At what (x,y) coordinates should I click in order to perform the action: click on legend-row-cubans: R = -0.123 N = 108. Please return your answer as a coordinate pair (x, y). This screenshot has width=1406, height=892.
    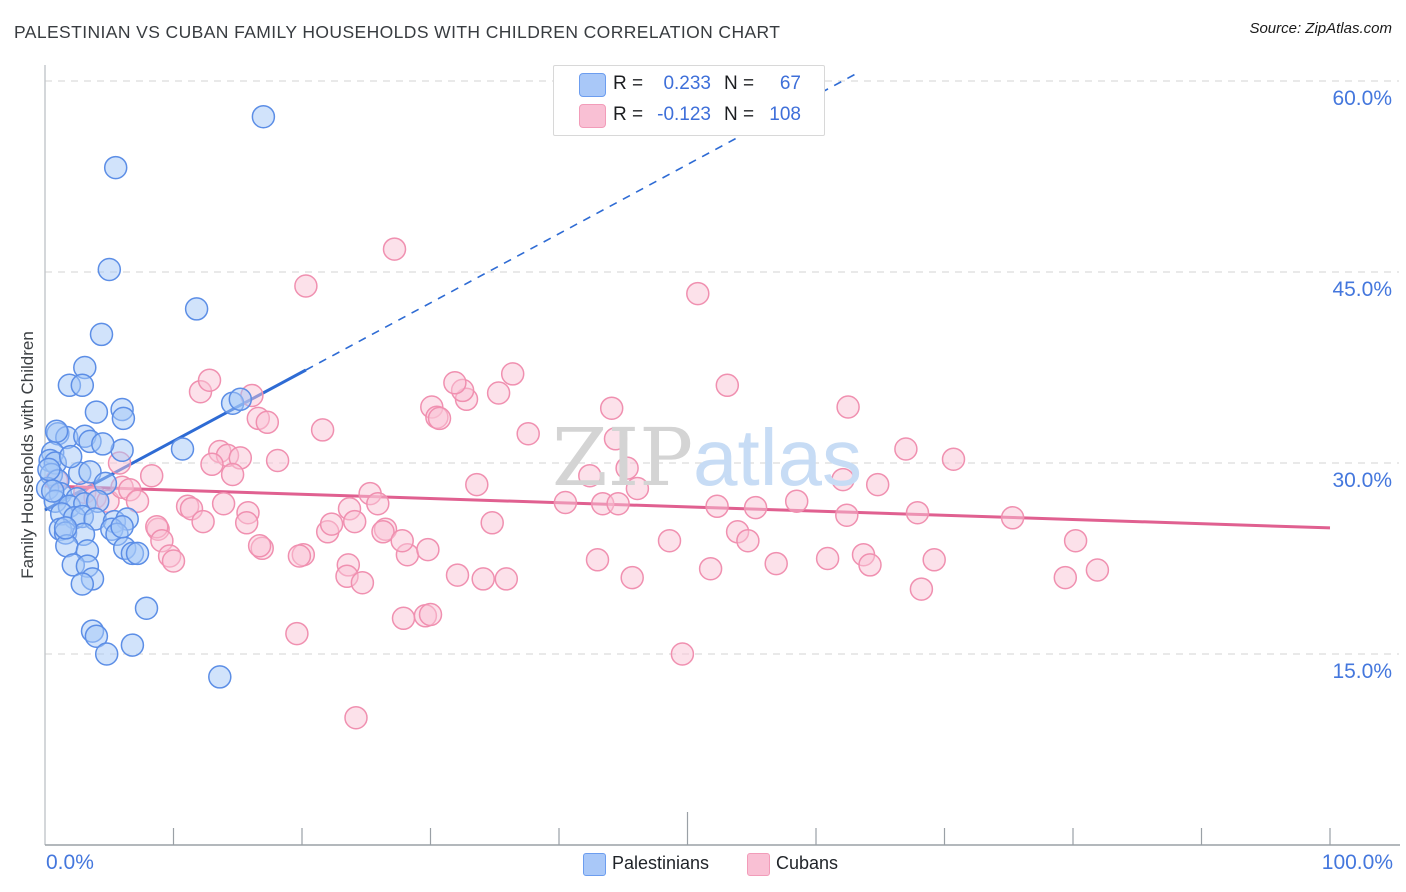
    Looking at the image, I should click on (689, 116).